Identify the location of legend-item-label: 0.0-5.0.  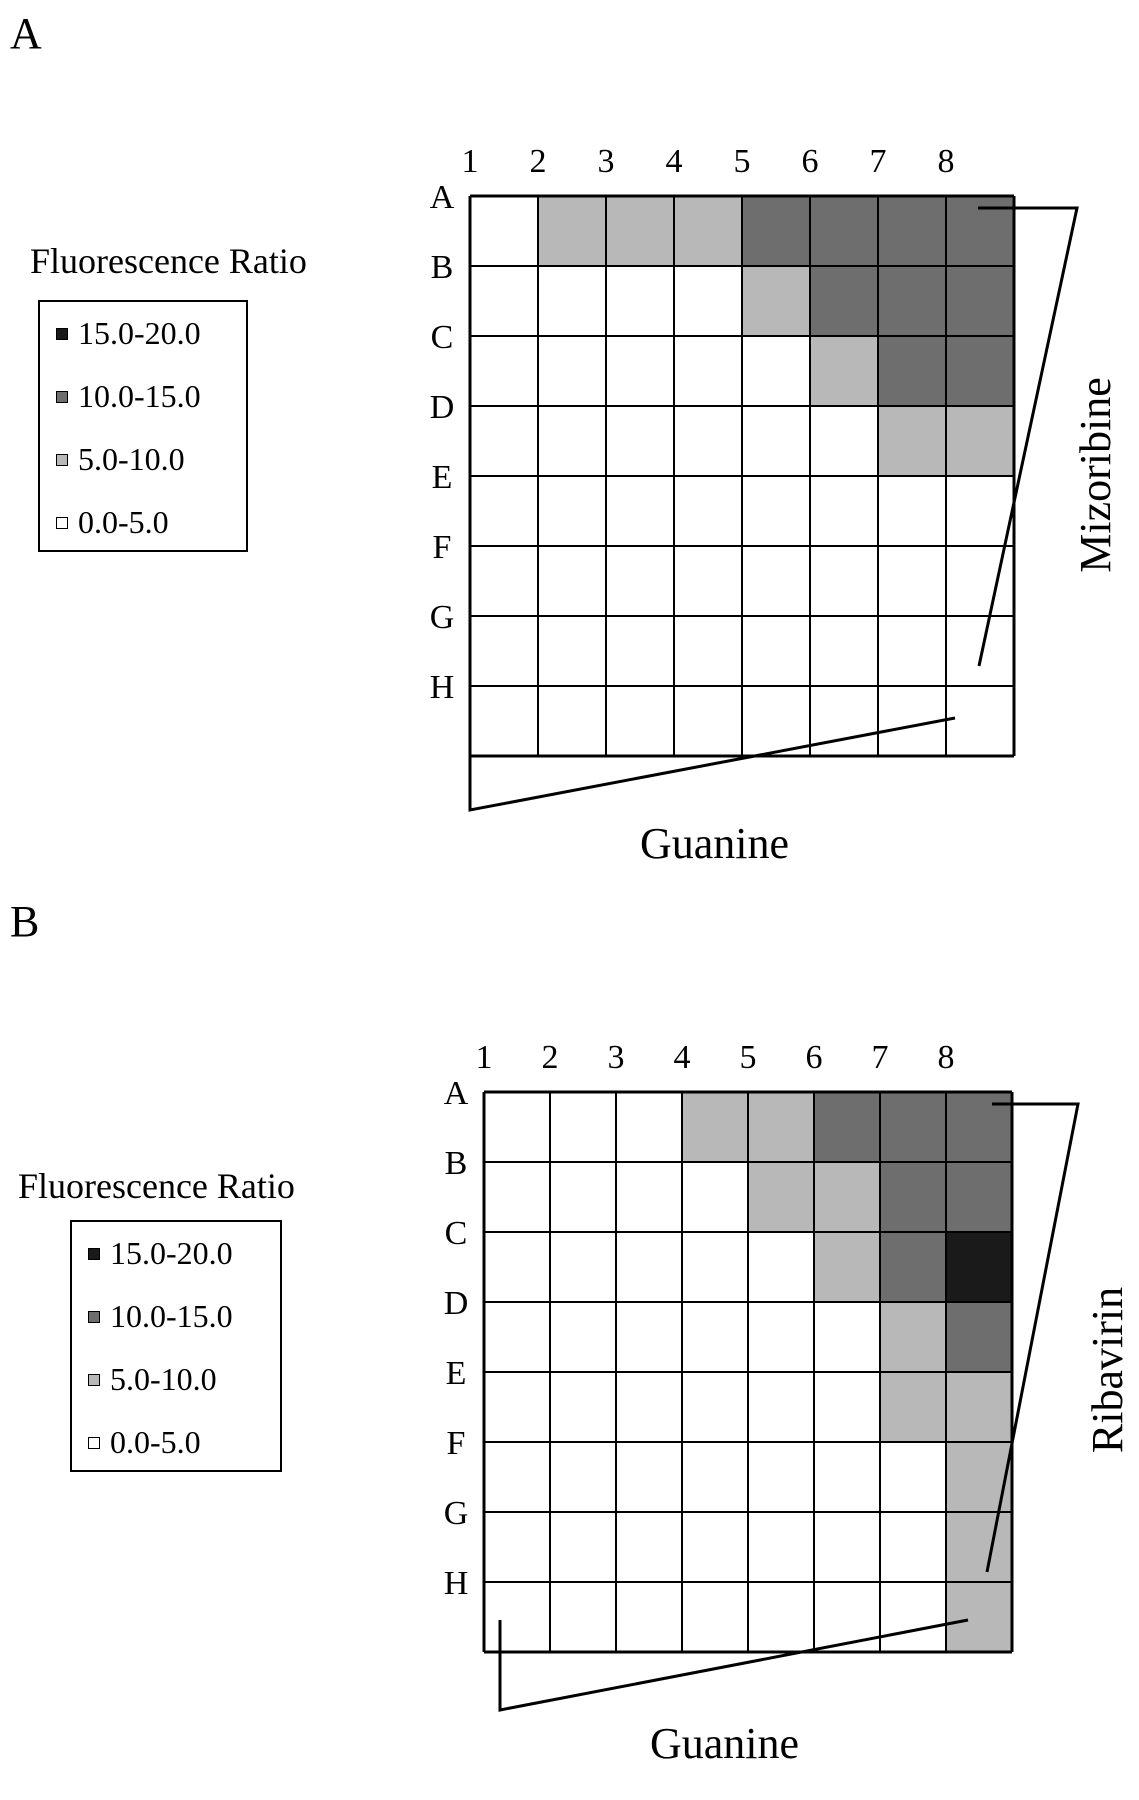
(123, 522).